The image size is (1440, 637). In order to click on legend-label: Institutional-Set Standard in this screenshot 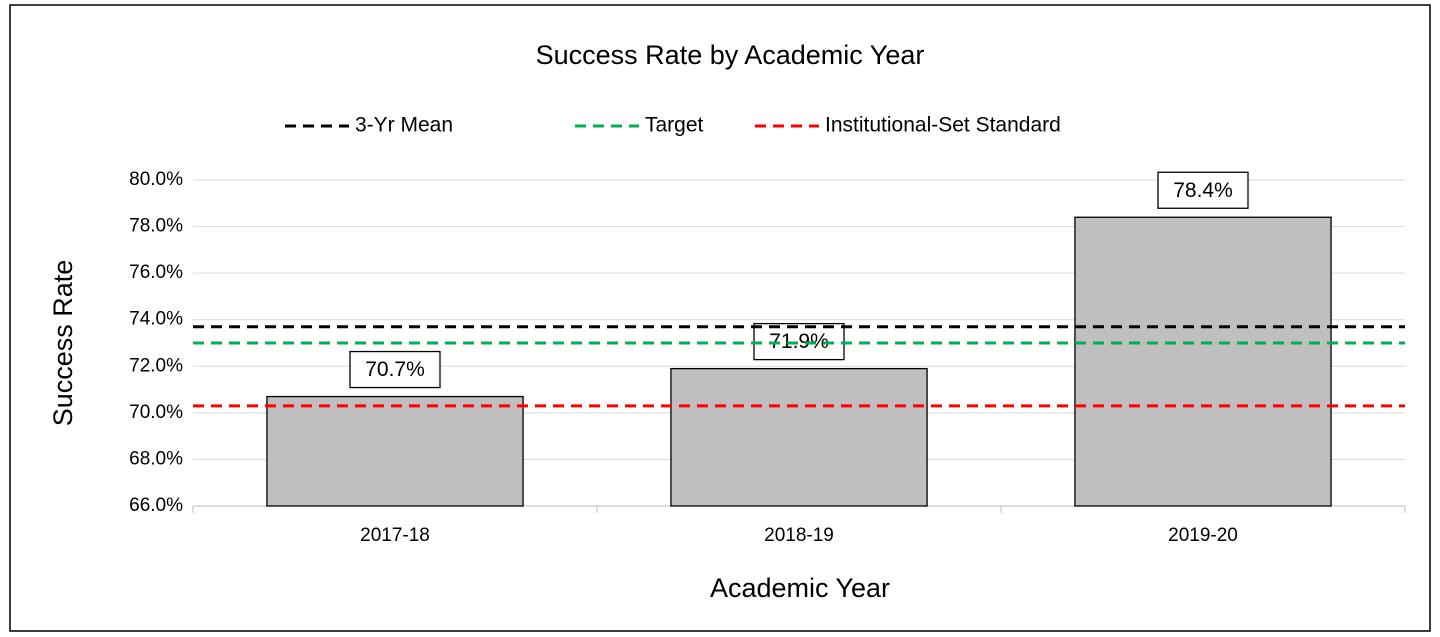, I will do `click(943, 125)`.